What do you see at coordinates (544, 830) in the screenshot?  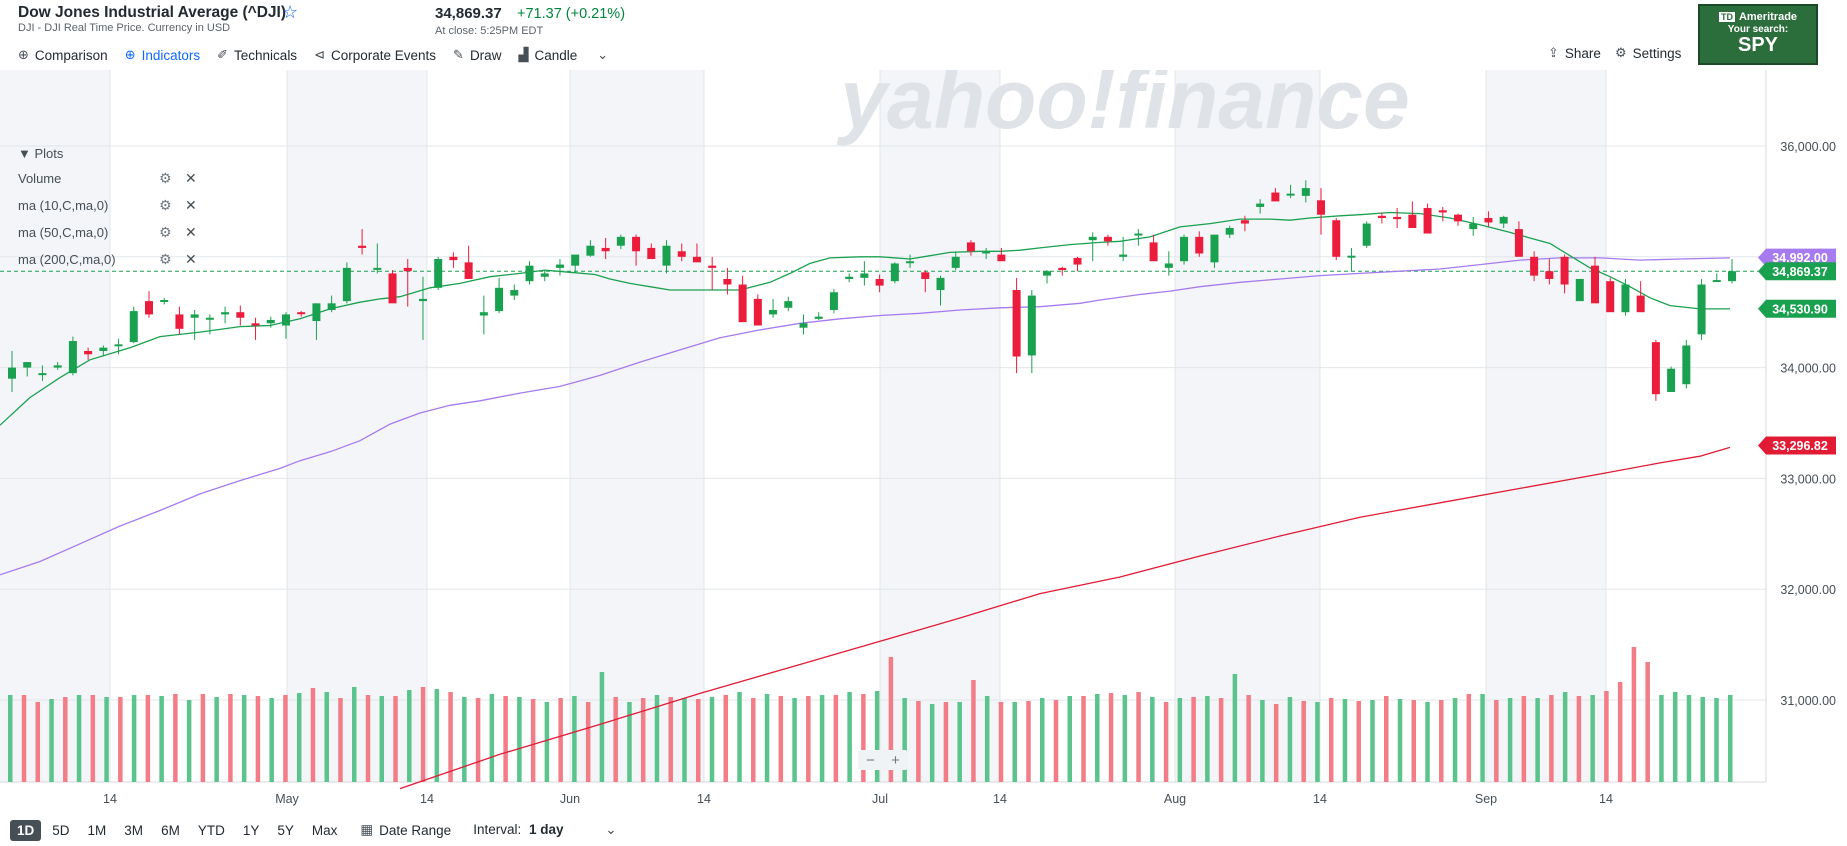 I see `interval-select: Interval: 1 day ⌄` at bounding box center [544, 830].